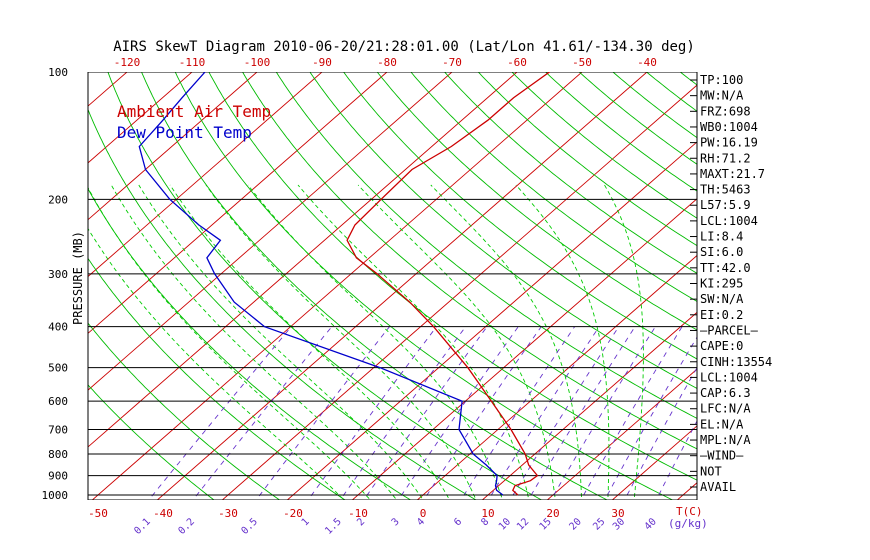 This screenshot has width=870, height=560. I want to click on mixing-ratio-tick-label: 12, so click(523, 524).